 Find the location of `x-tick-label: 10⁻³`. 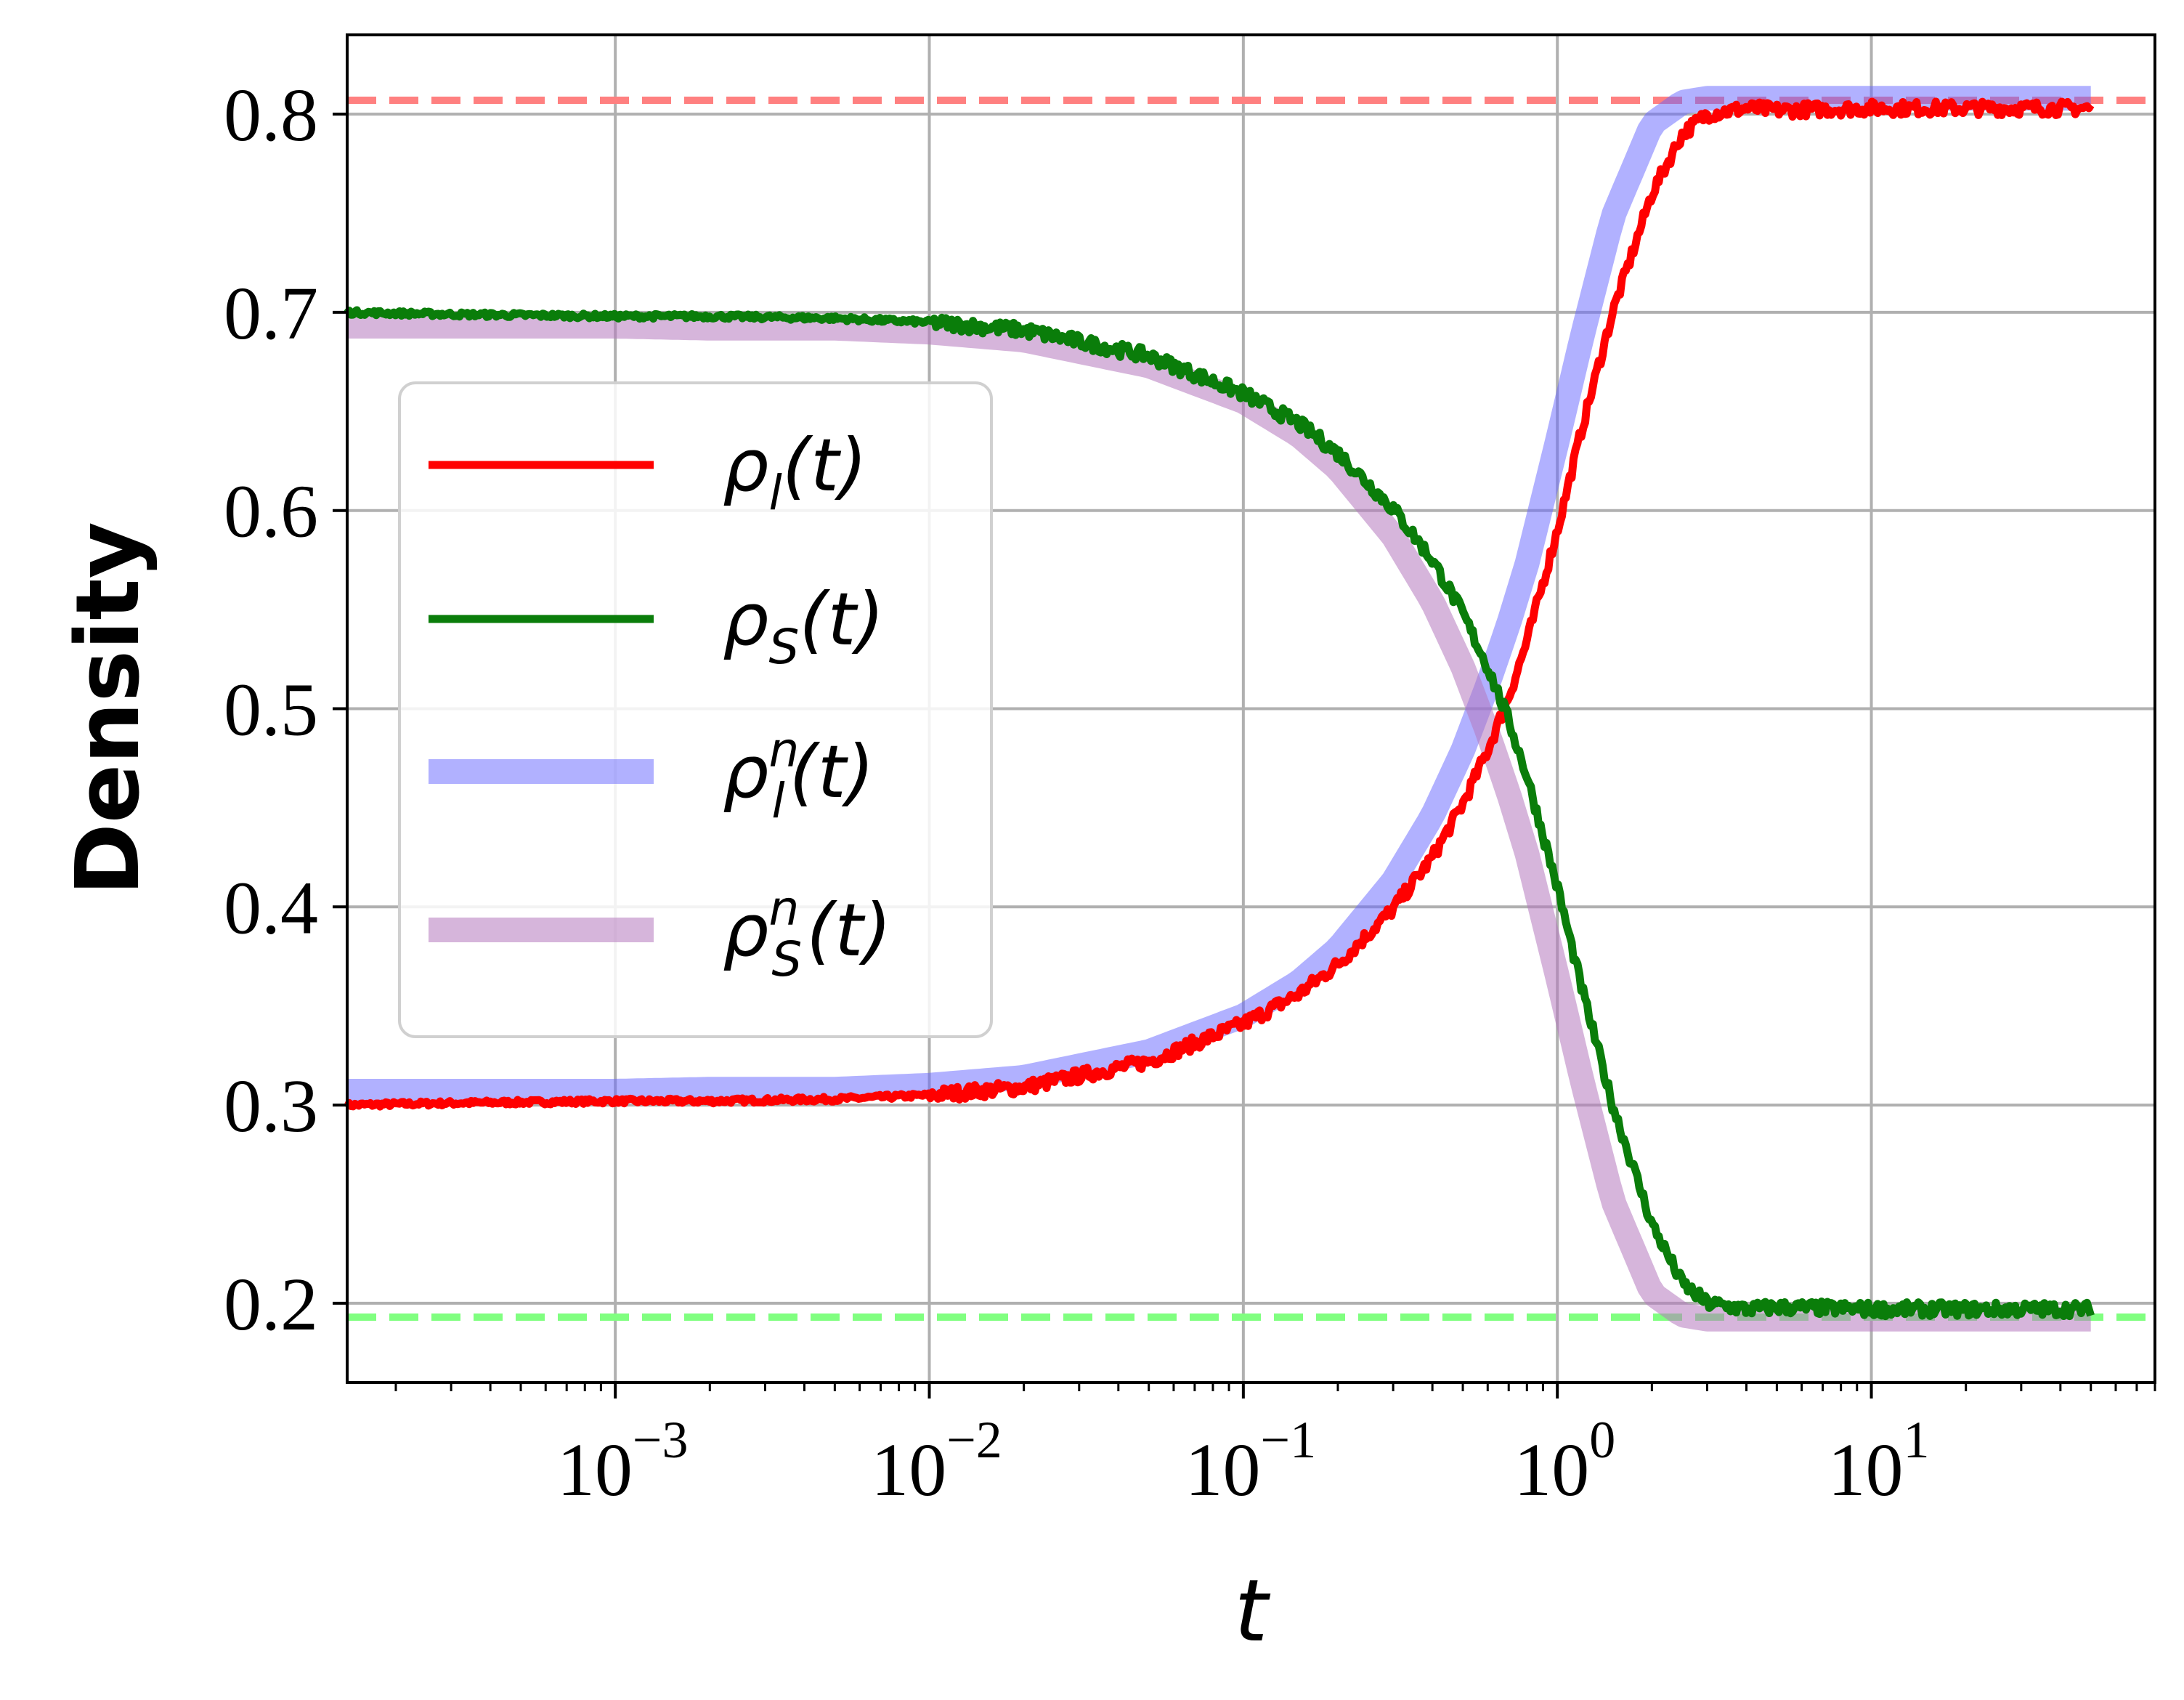

x-tick-label: 10⁻³ is located at coordinates (623, 1461).